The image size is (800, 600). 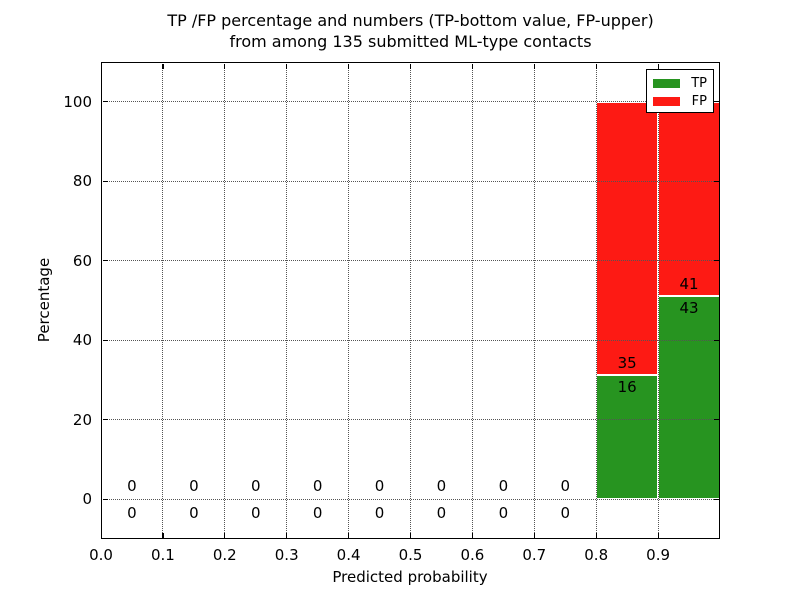 What do you see at coordinates (348, 555) in the screenshot?
I see `x-tick-label: 0.4` at bounding box center [348, 555].